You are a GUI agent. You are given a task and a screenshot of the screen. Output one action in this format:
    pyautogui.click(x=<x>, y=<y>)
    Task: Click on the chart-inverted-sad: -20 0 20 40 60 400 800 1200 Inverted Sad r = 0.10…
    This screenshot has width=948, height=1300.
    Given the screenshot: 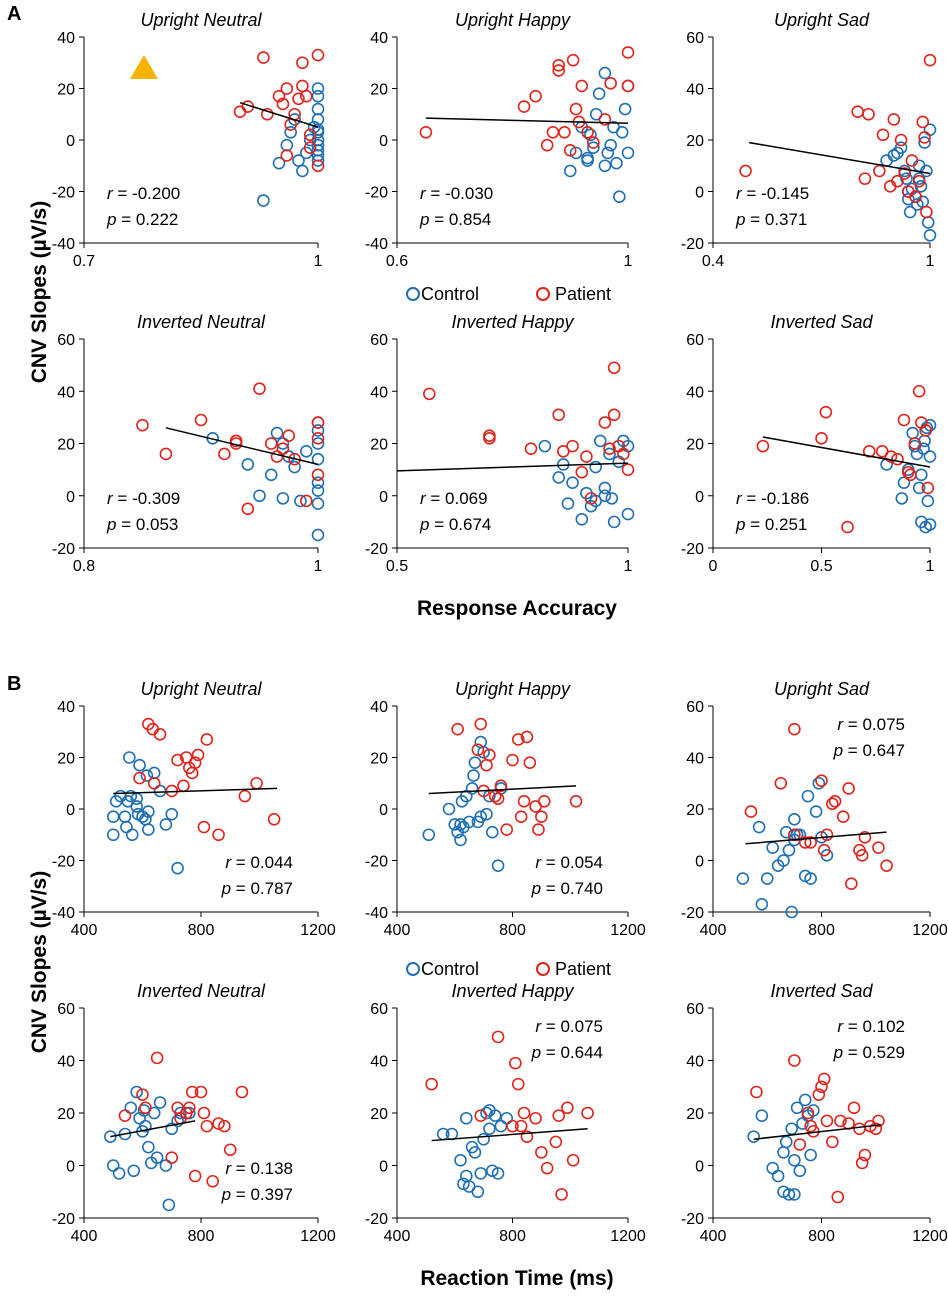 What is the action you would take?
    pyautogui.click(x=814, y=1113)
    